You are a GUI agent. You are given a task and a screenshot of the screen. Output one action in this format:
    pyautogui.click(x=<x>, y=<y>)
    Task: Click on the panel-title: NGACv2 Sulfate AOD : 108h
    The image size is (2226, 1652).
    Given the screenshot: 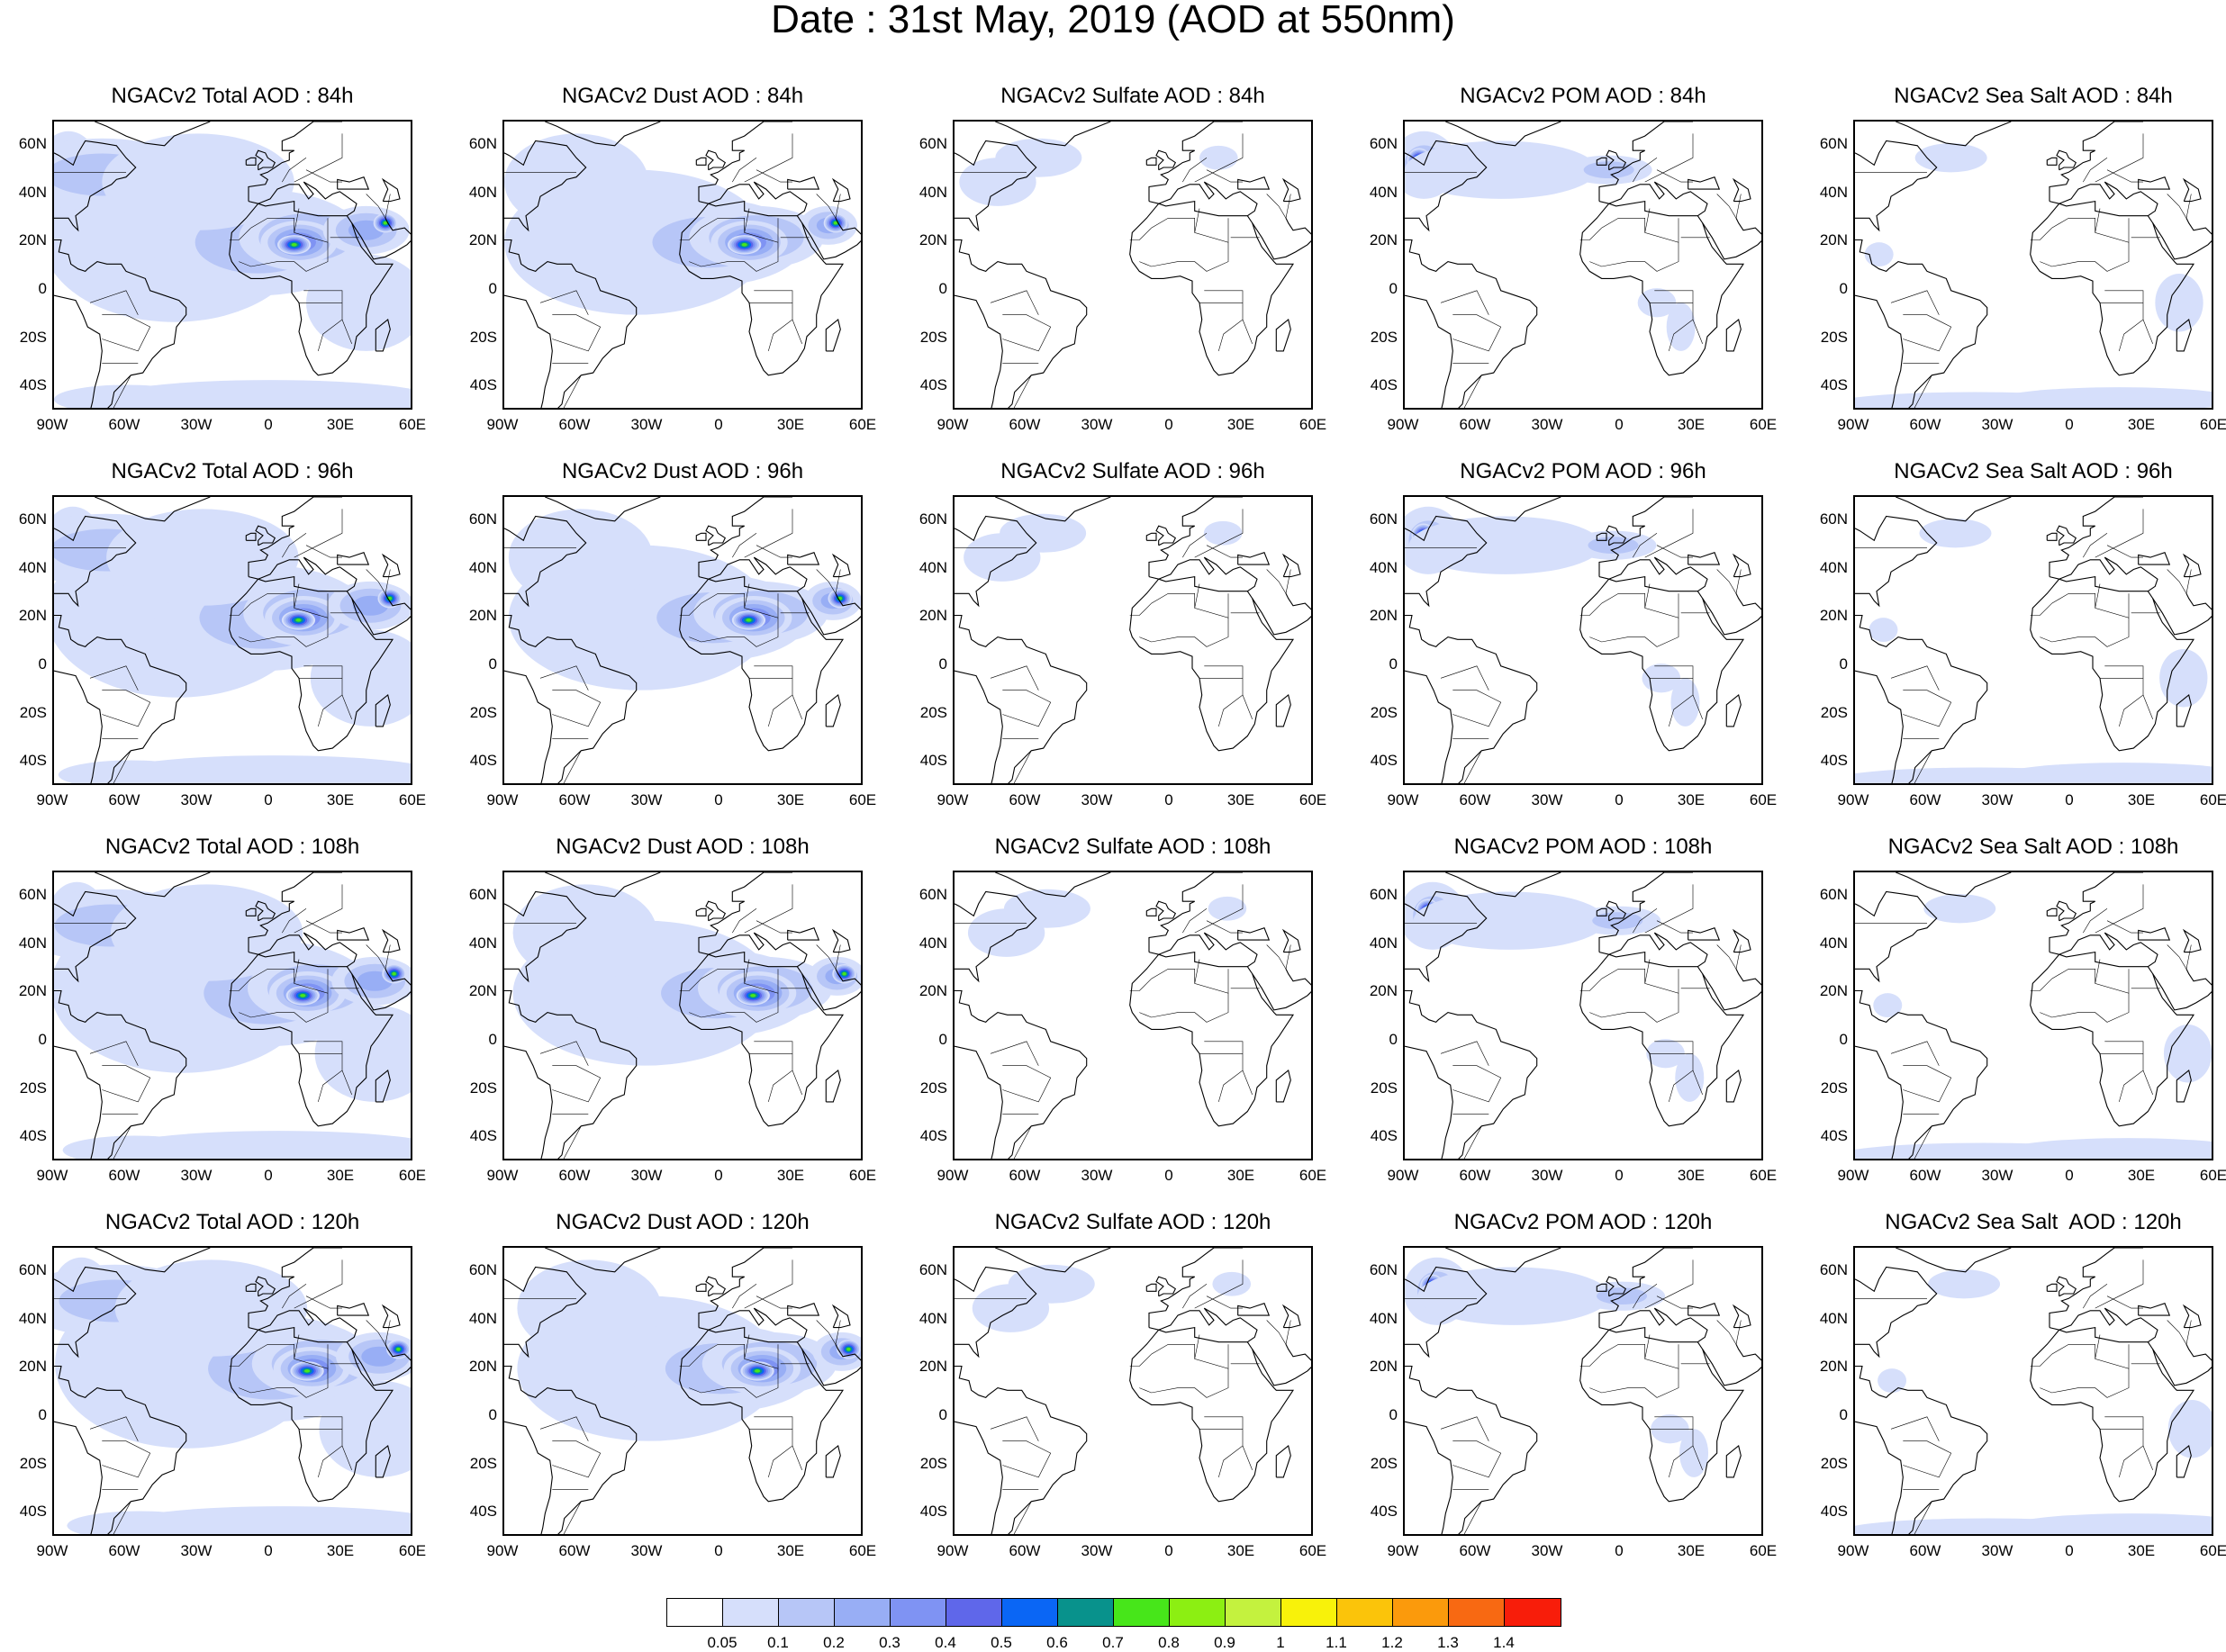 What is the action you would take?
    pyautogui.click(x=1132, y=847)
    